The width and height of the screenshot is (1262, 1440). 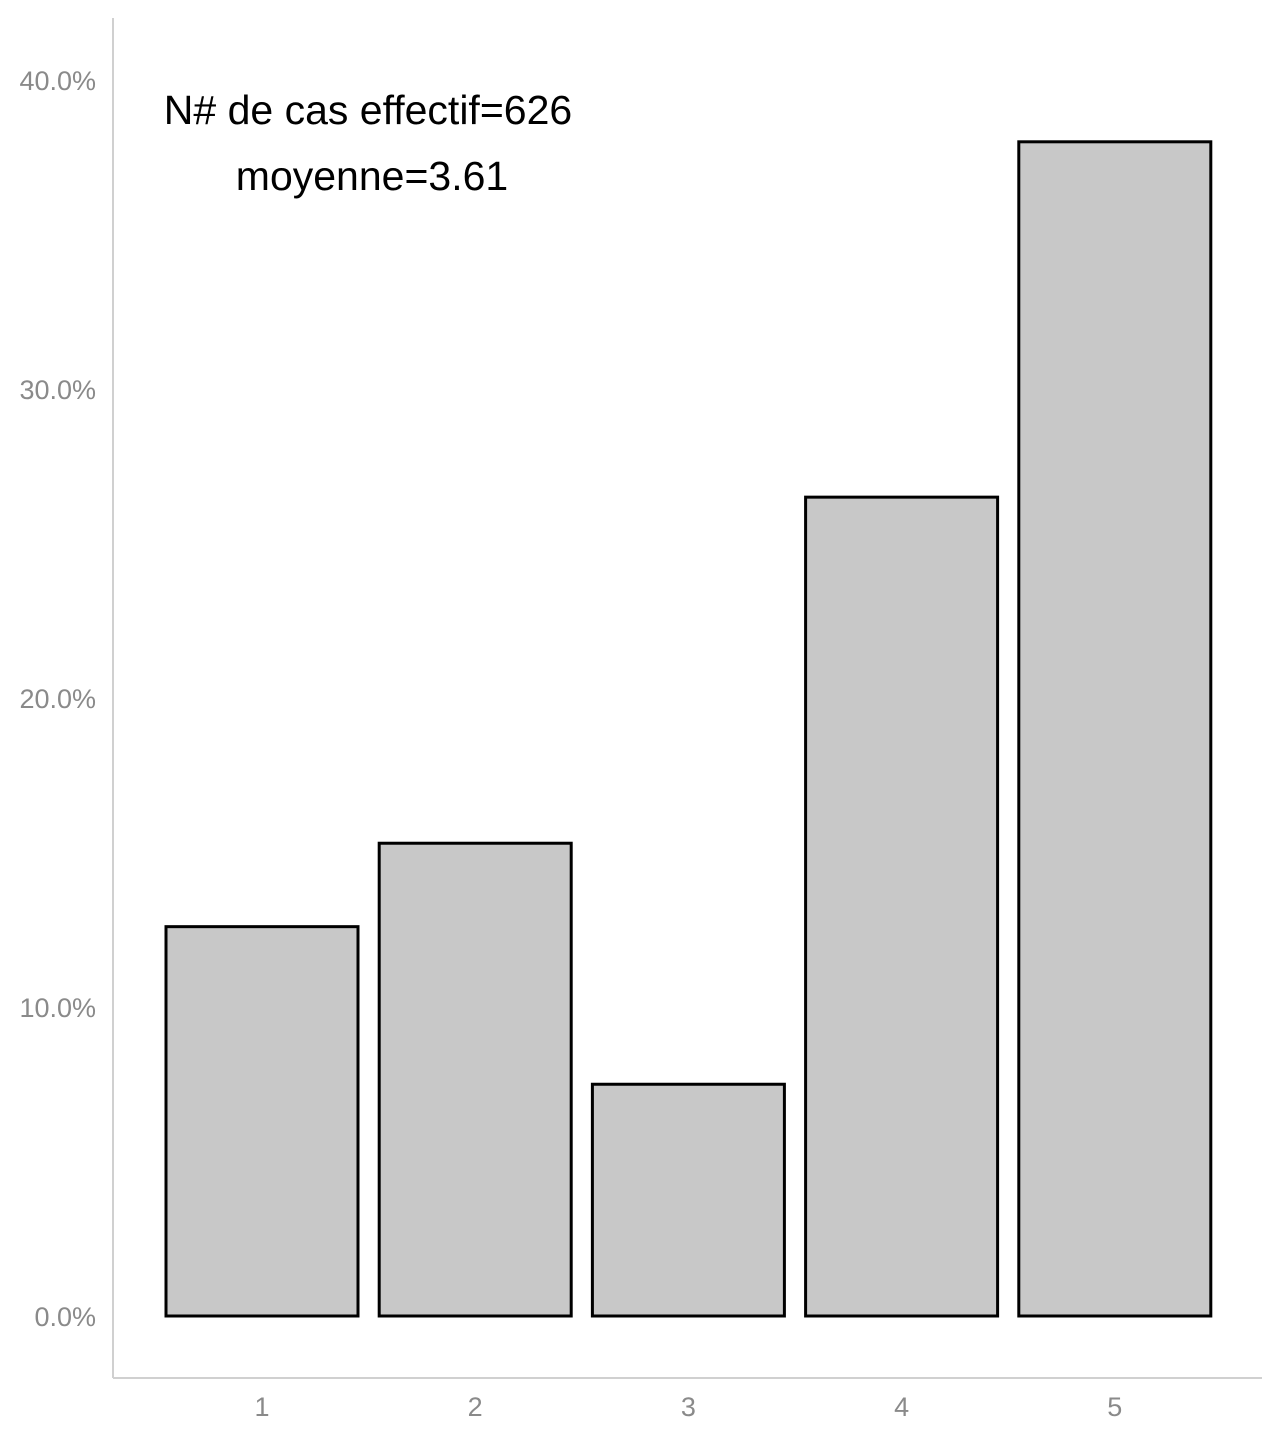 I want to click on annotation-mean: moyenne=3.61, so click(x=372, y=176).